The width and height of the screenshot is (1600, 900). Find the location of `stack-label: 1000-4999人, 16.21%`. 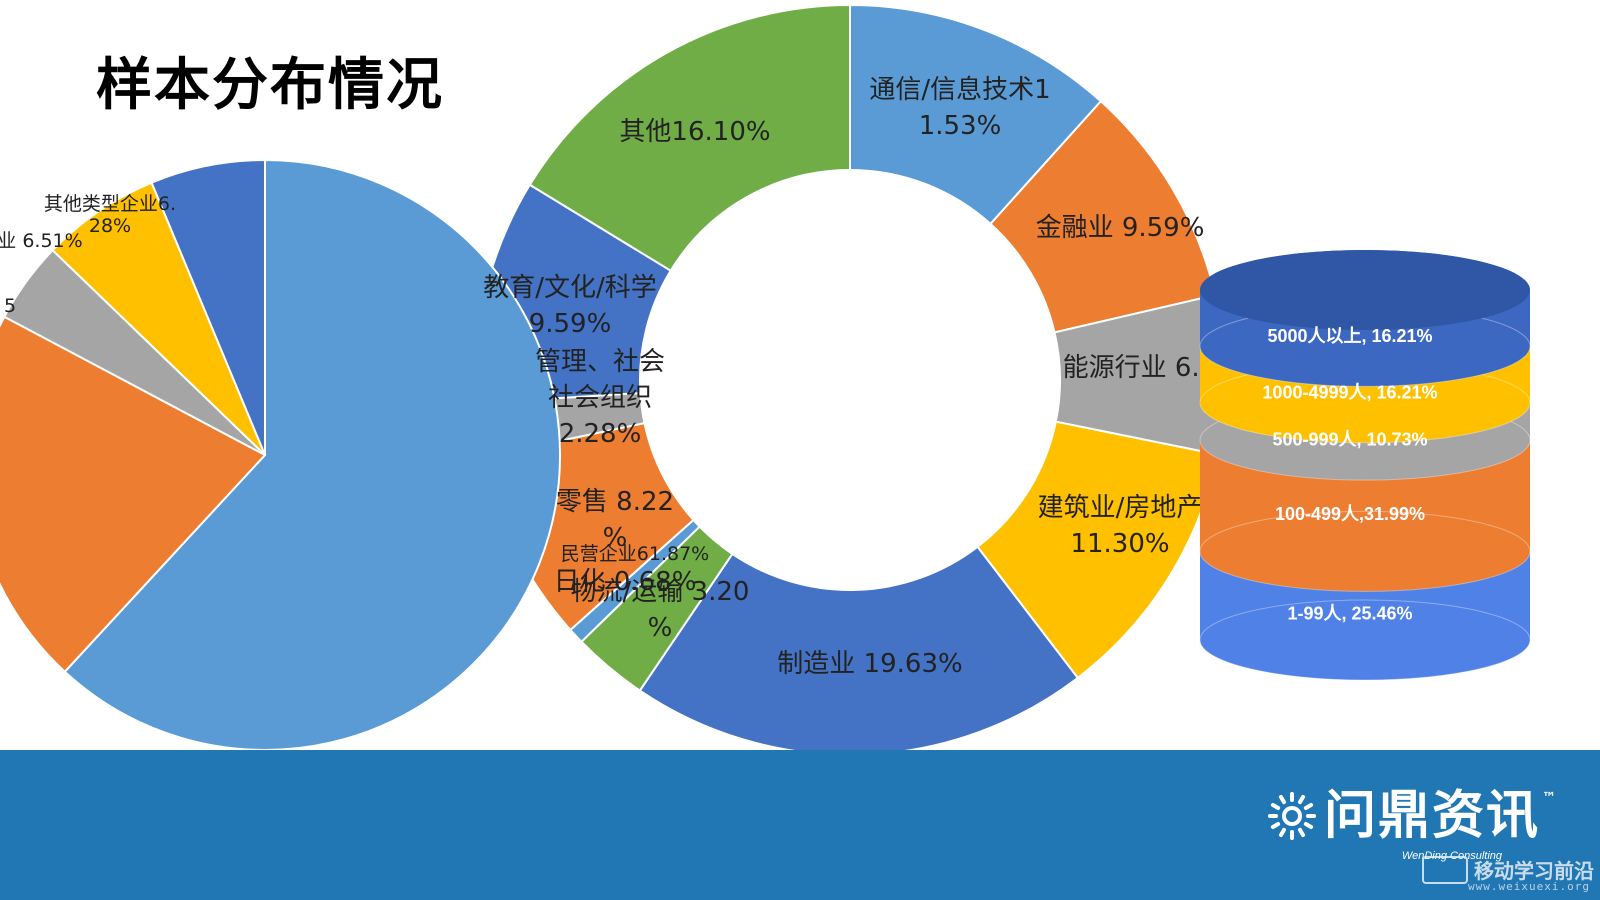

stack-label: 1000-4999人, 16.21% is located at coordinates (1349, 393).